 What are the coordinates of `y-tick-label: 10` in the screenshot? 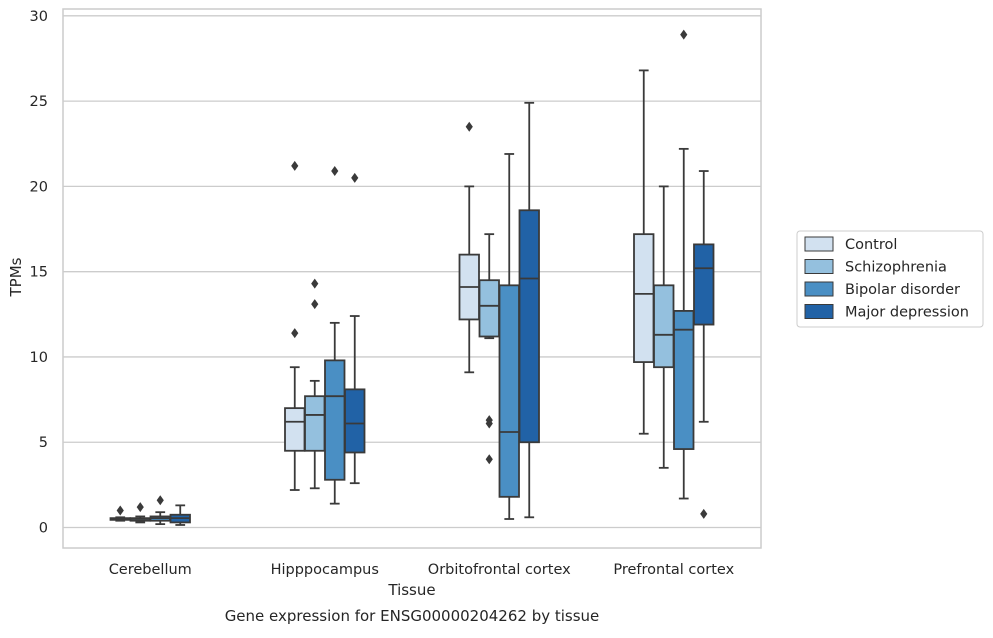 It's located at (39, 358).